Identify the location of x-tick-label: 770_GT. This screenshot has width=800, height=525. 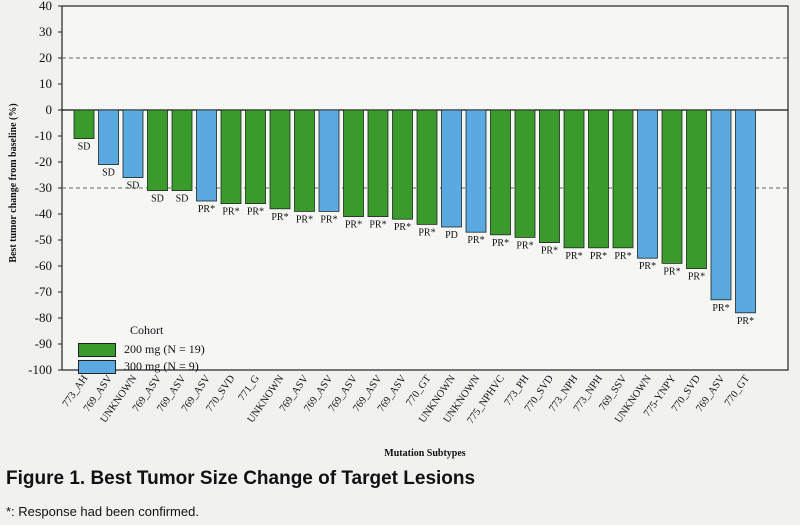
(737, 390).